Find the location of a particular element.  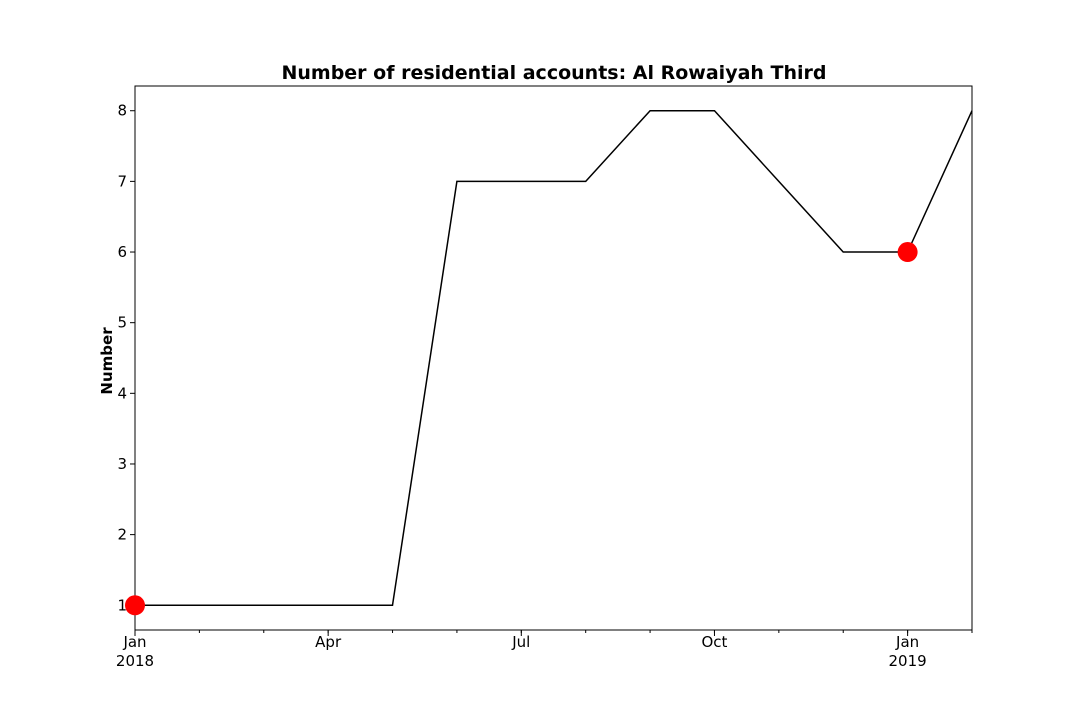

x-tick-label: Apr is located at coordinates (328, 642).